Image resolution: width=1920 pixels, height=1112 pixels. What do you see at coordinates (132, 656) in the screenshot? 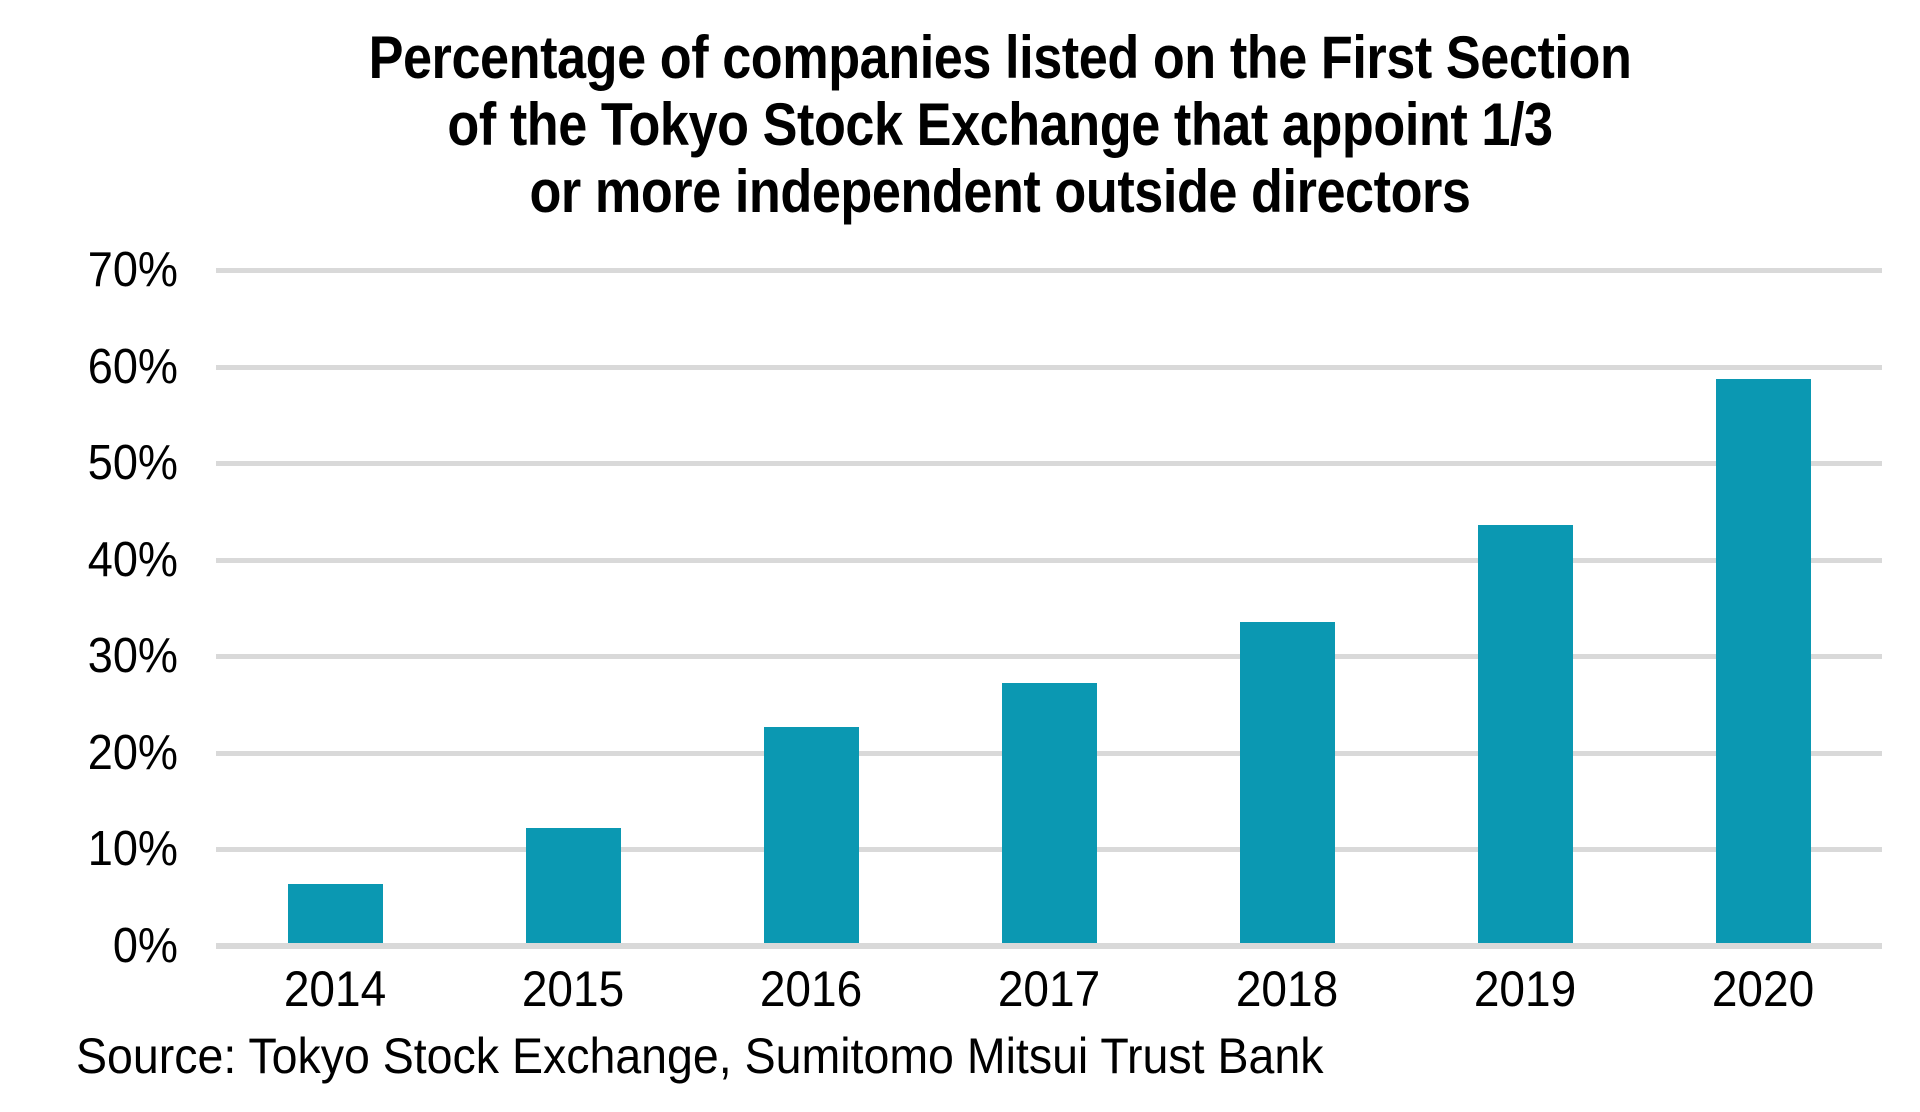
I see `y-axis-tick-label-30: 30%` at bounding box center [132, 656].